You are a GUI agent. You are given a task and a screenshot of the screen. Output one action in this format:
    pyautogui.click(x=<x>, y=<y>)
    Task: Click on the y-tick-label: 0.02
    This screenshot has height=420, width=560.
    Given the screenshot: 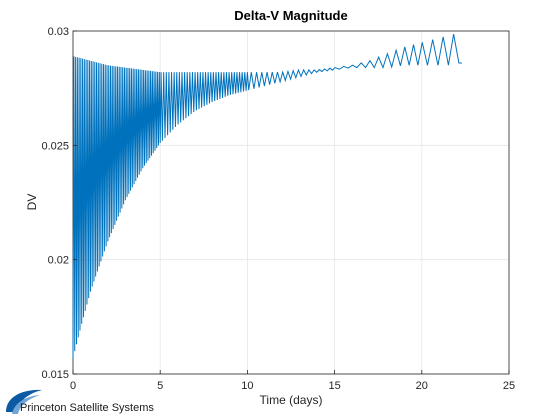 What is the action you would take?
    pyautogui.click(x=58, y=261)
    